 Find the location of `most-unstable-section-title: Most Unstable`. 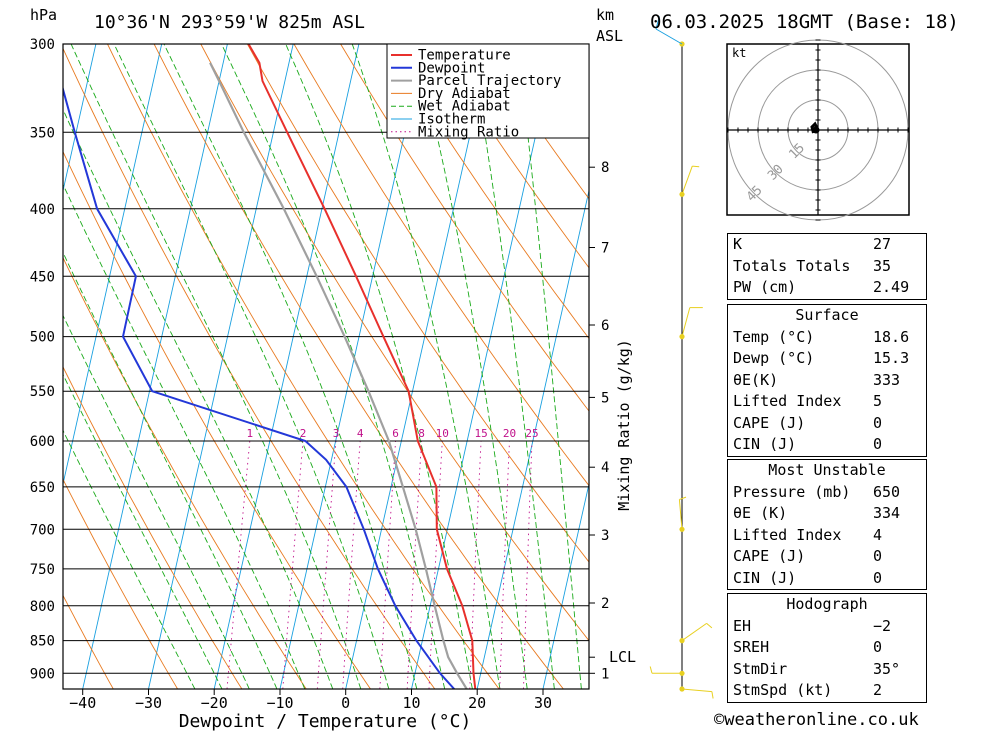

most-unstable-section-title: Most Unstable is located at coordinates (827, 470).